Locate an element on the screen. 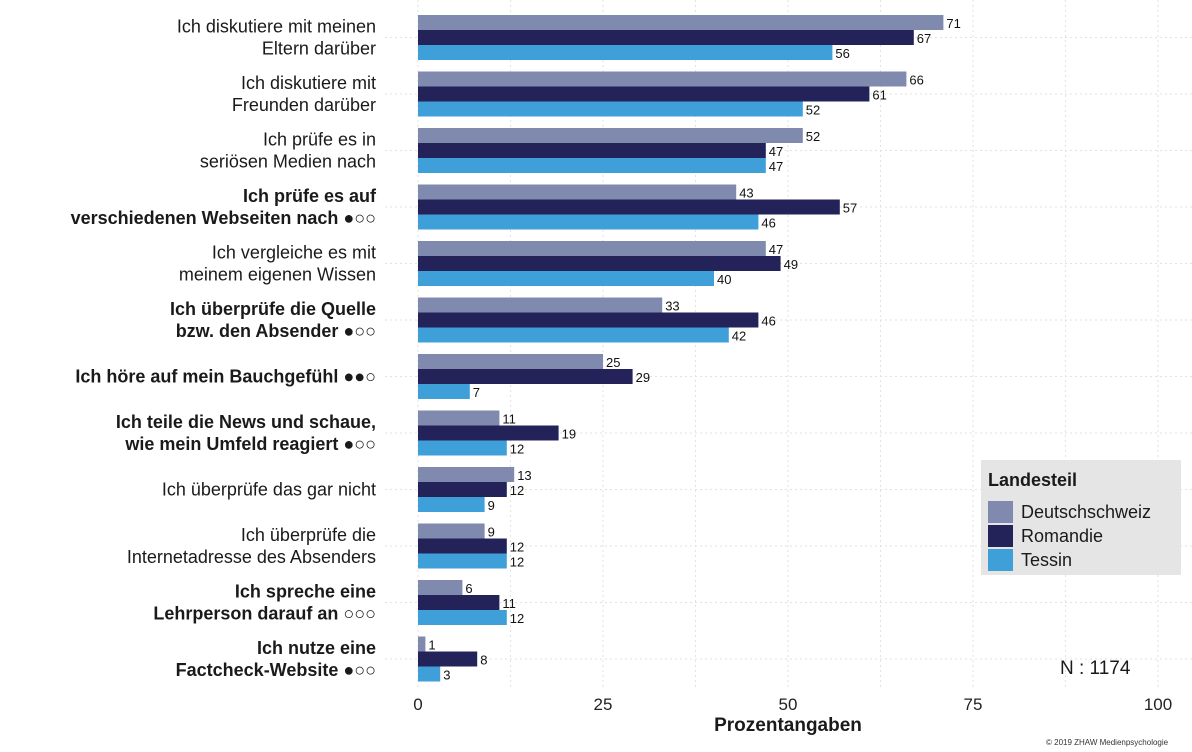 The width and height of the screenshot is (1192, 752). data-label-deutschschweiz: 52 is located at coordinates (813, 136).